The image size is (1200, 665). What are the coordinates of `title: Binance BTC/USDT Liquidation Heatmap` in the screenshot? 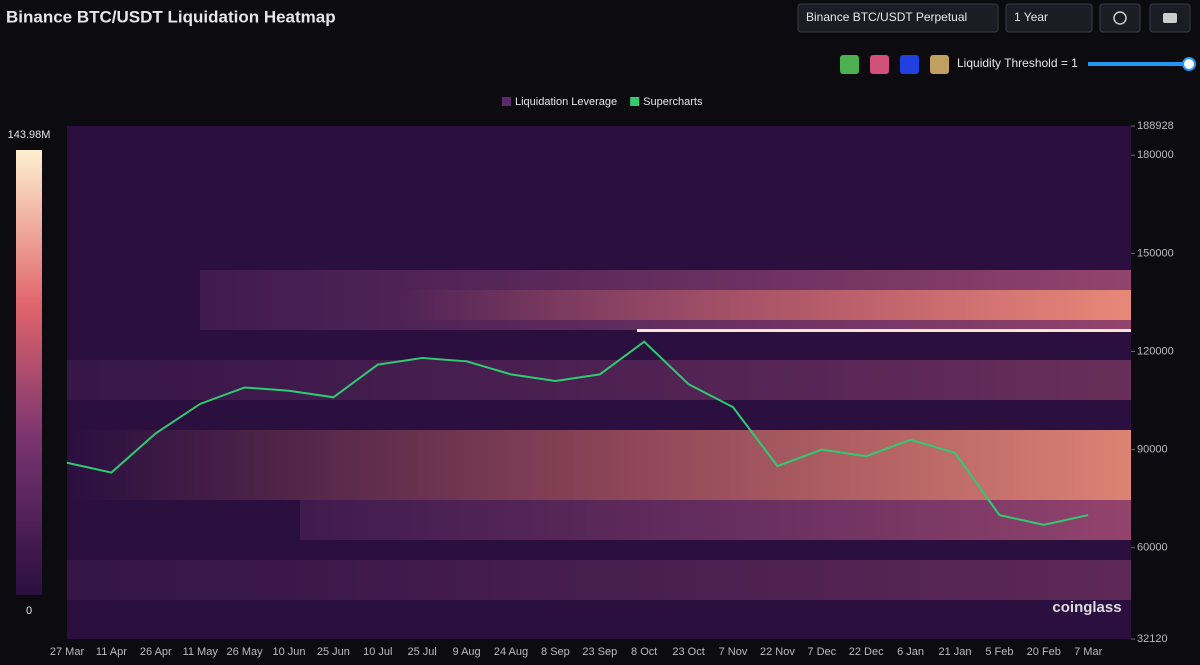 It's located at (171, 16).